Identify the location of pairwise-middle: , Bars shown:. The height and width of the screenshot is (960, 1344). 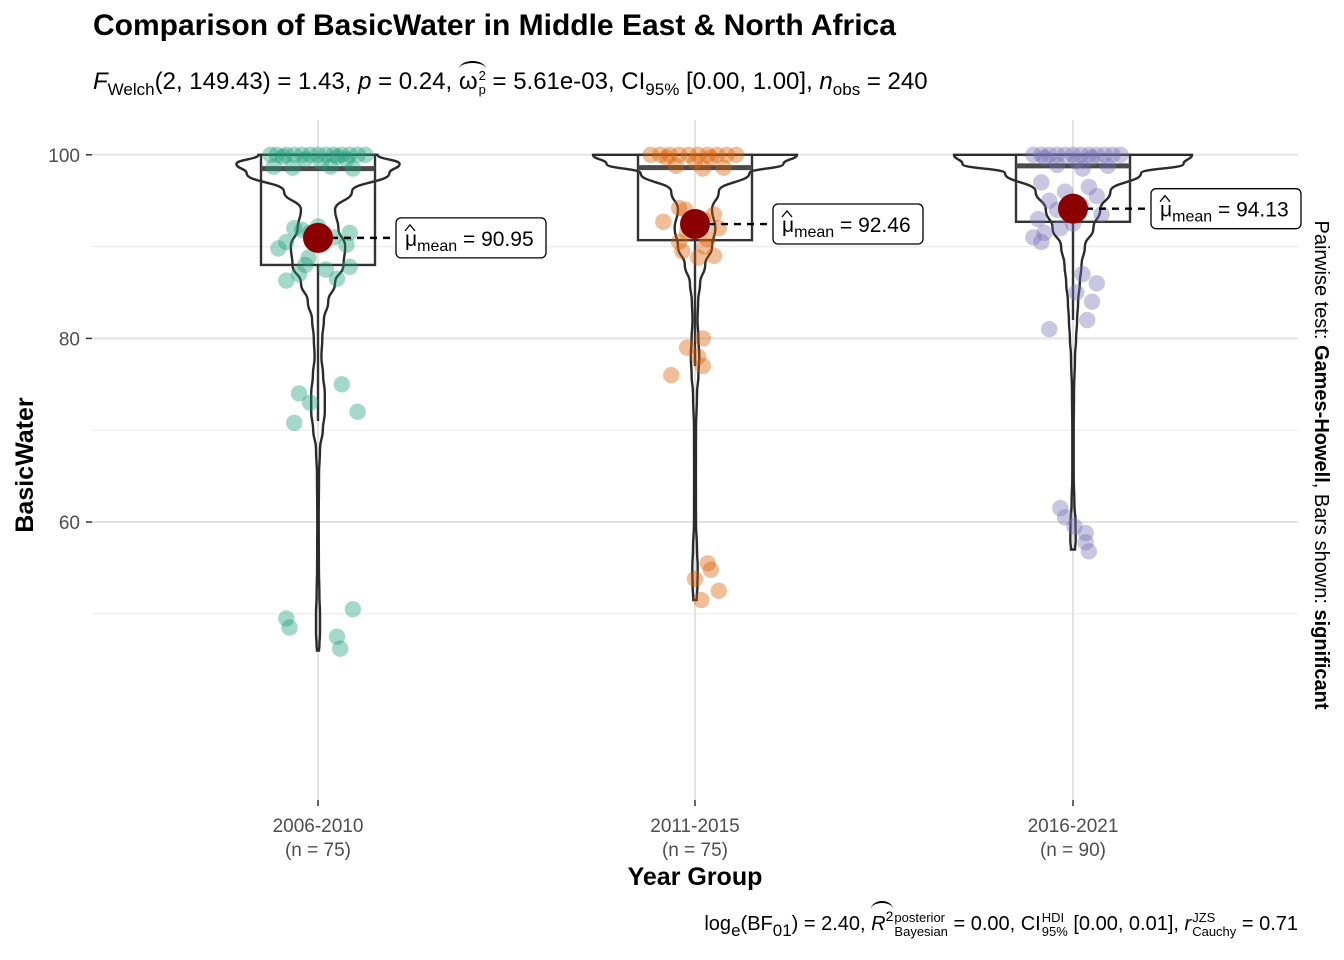
(1321, 546).